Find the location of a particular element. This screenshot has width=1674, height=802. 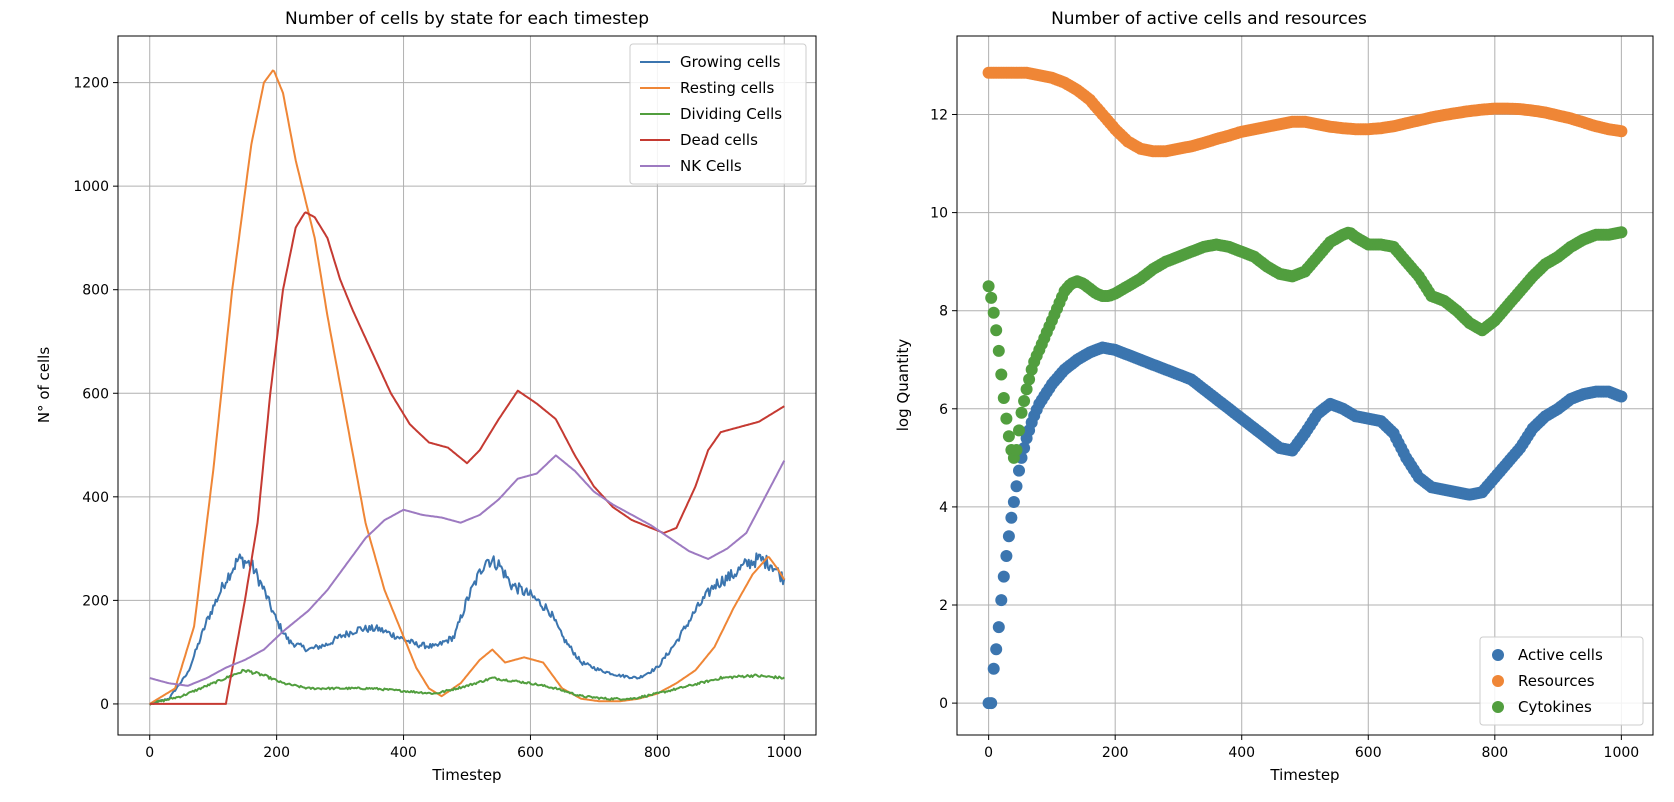

resources-legend-label: Resources is located at coordinates (1556, 681).